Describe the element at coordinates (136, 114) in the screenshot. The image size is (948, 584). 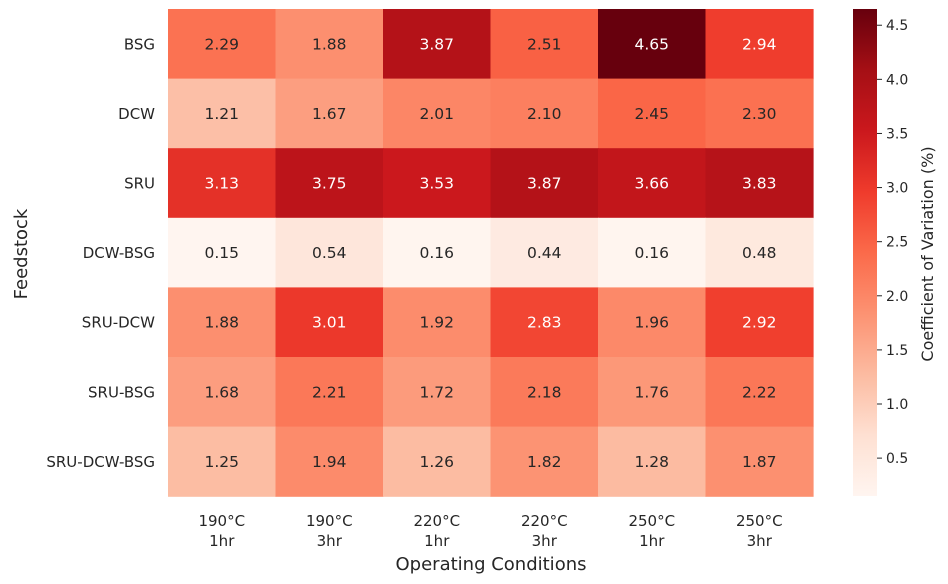
I see `y-tick-label: DCW` at that location.